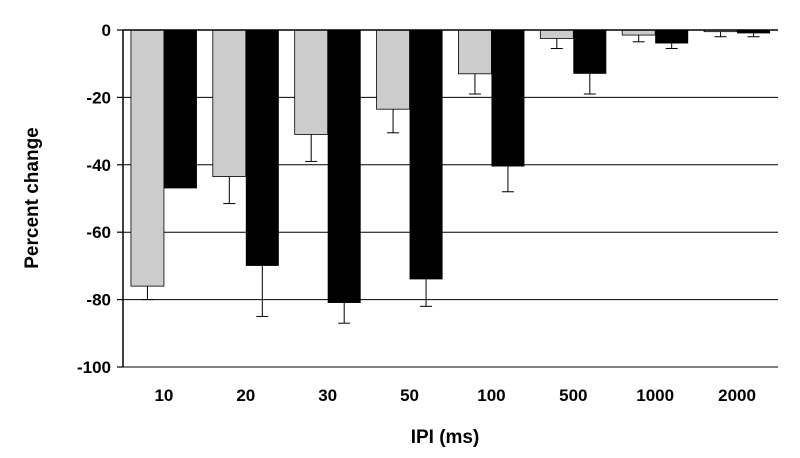 This screenshot has width=800, height=458. What do you see at coordinates (94, 367) in the screenshot?
I see `y-tick-label: -100` at bounding box center [94, 367].